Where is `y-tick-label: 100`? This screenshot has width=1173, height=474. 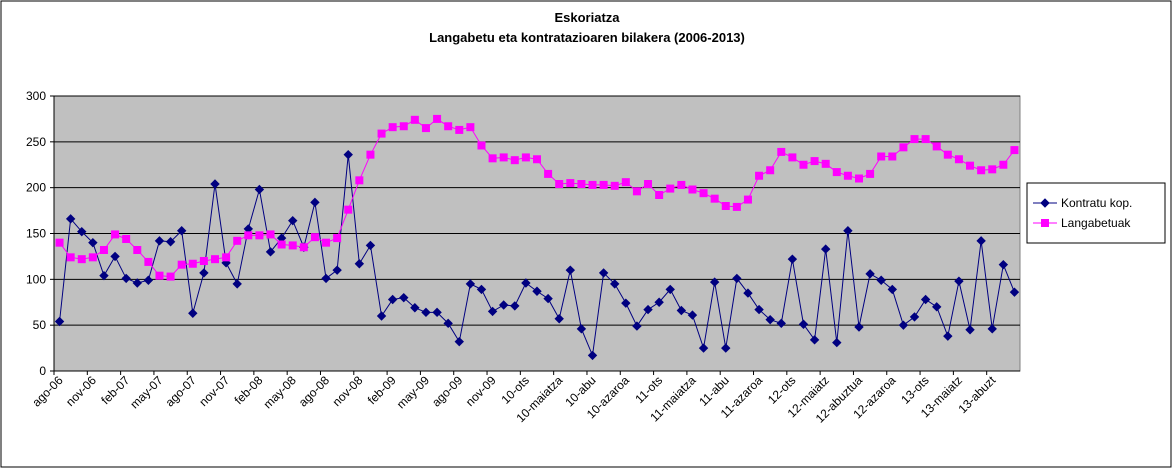
y-tick-label: 100 is located at coordinates (36, 279).